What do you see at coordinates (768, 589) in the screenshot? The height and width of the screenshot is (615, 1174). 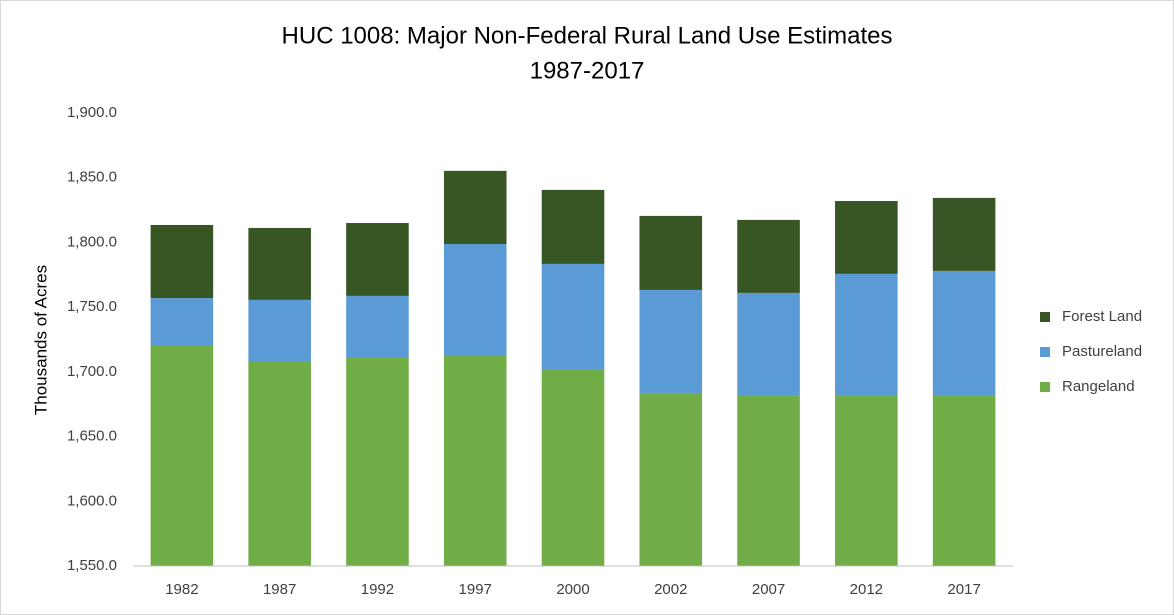 I see `x-tick-label: 2007` at bounding box center [768, 589].